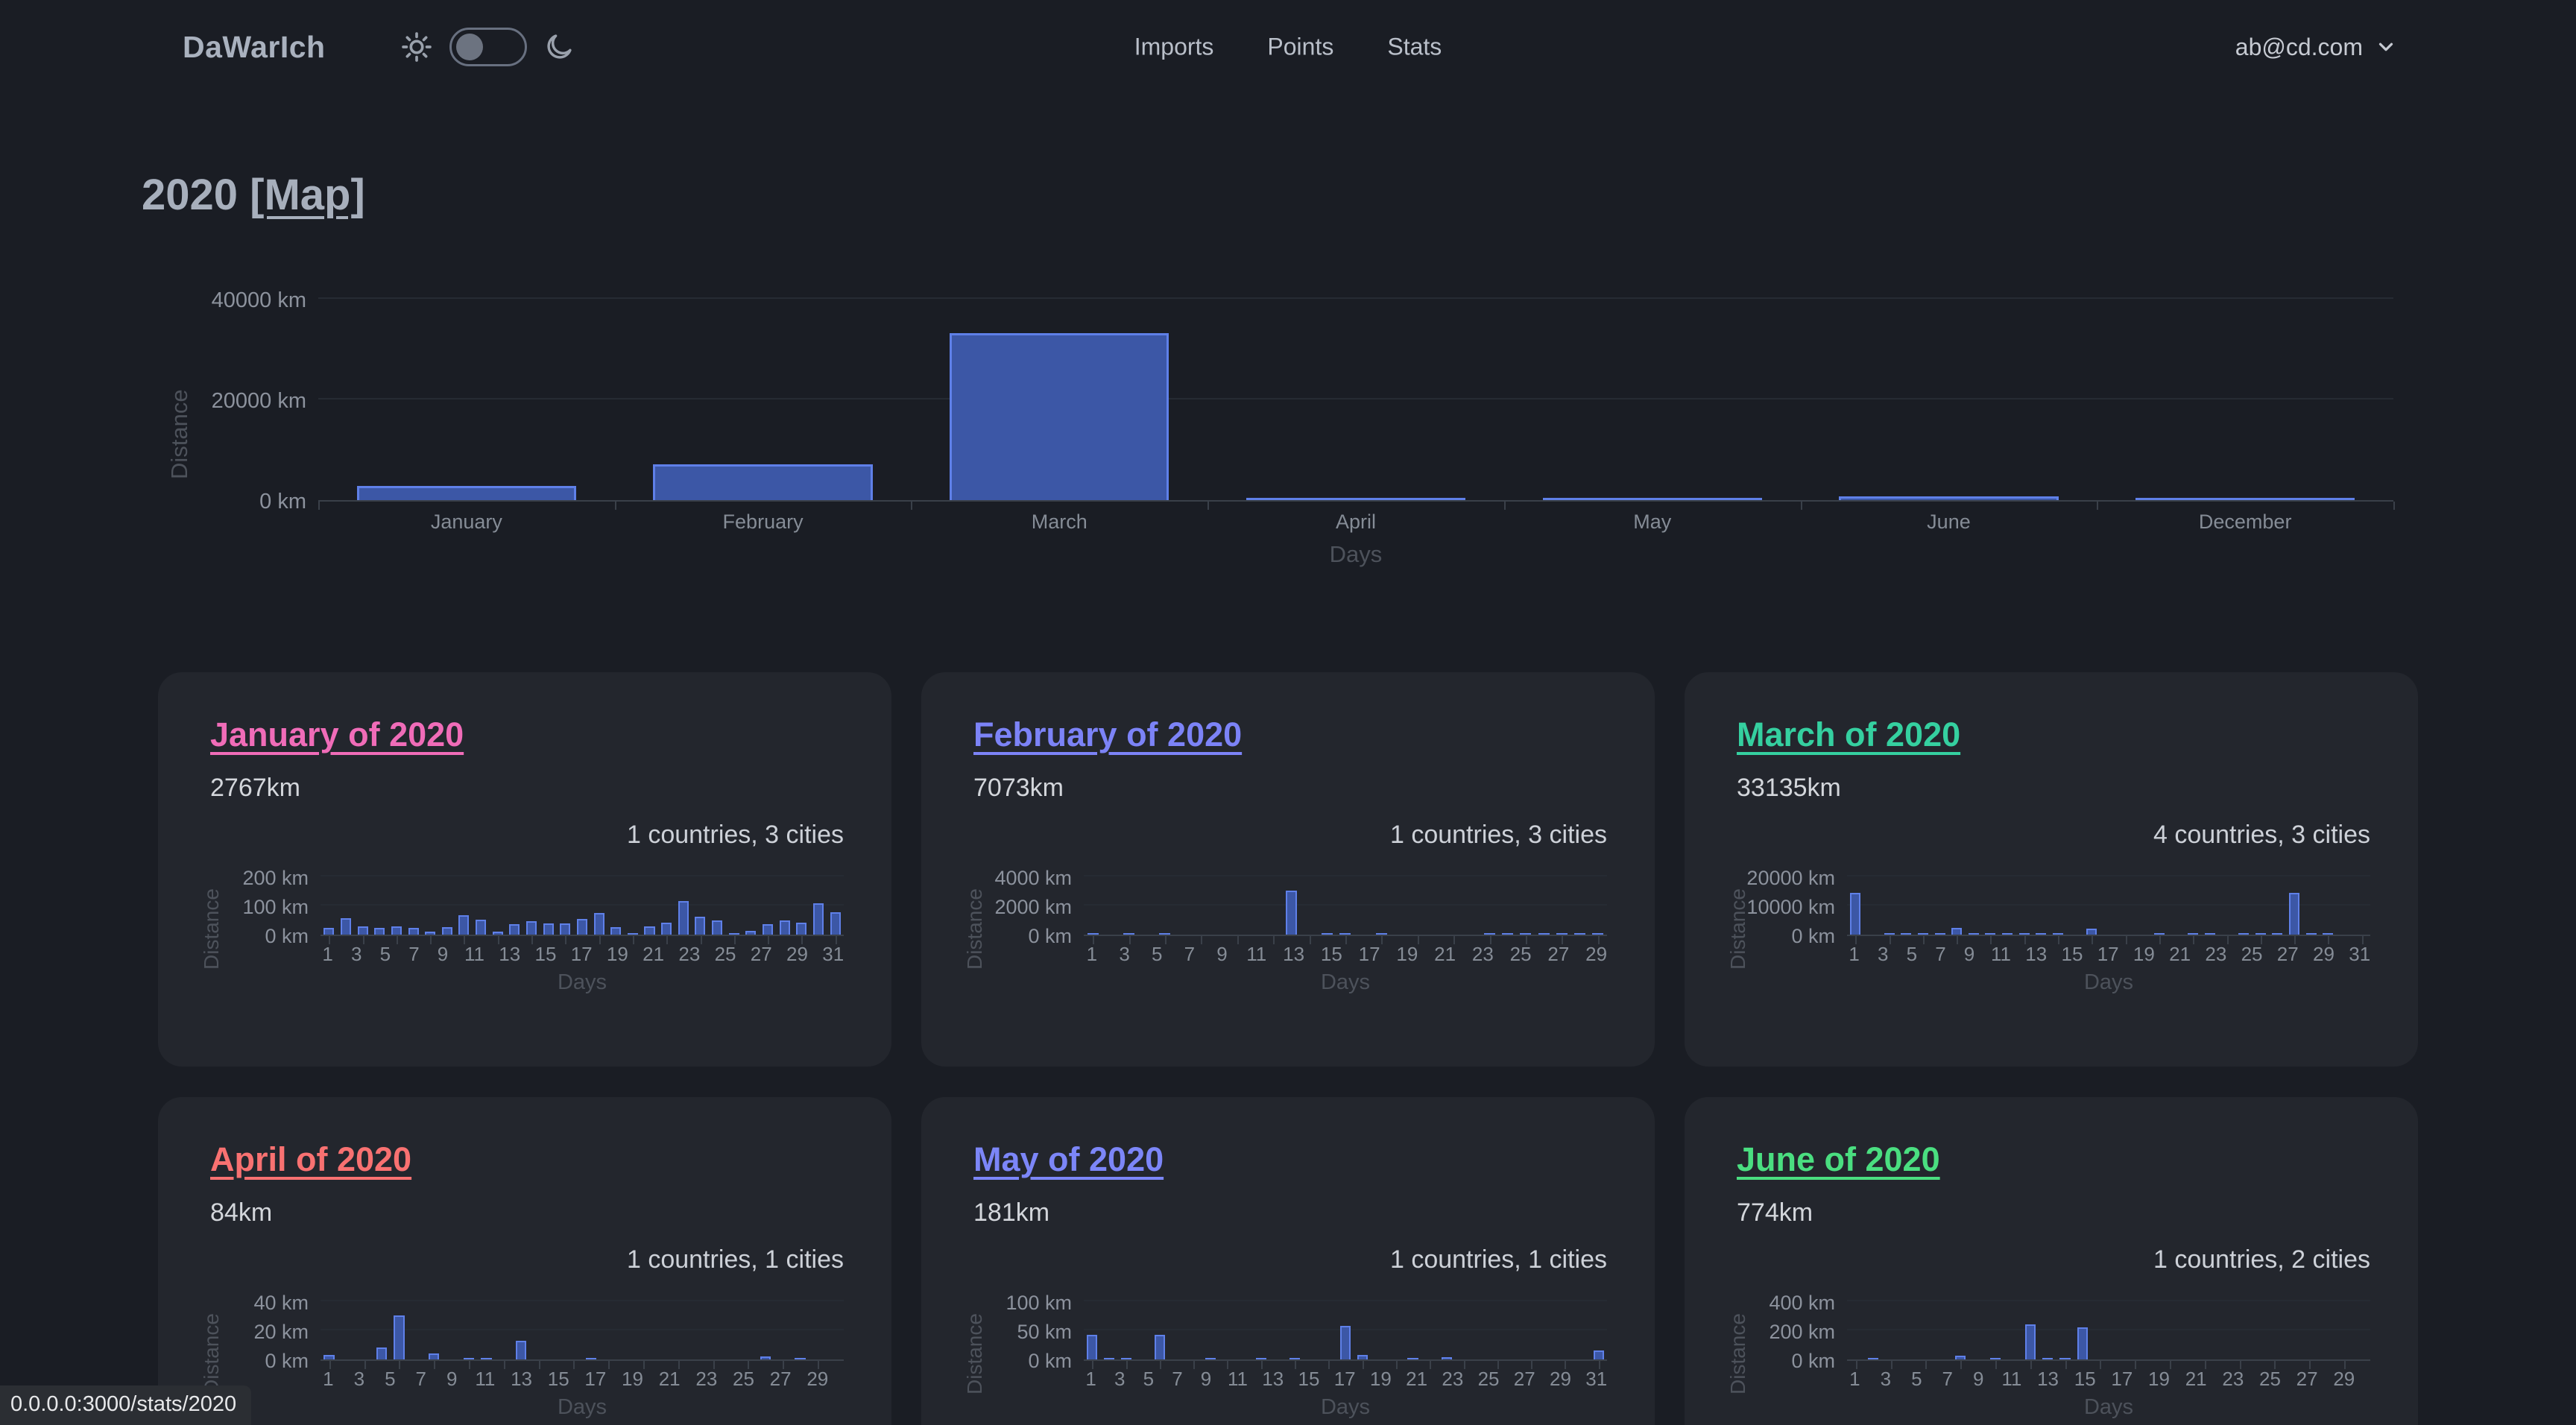 Image resolution: width=2576 pixels, height=1425 pixels. What do you see at coordinates (582, 955) in the screenshot?
I see `x-axis-labels: 1 3 5 7 9 11 13 15 17 19 21 23 25 27 29 31` at bounding box center [582, 955].